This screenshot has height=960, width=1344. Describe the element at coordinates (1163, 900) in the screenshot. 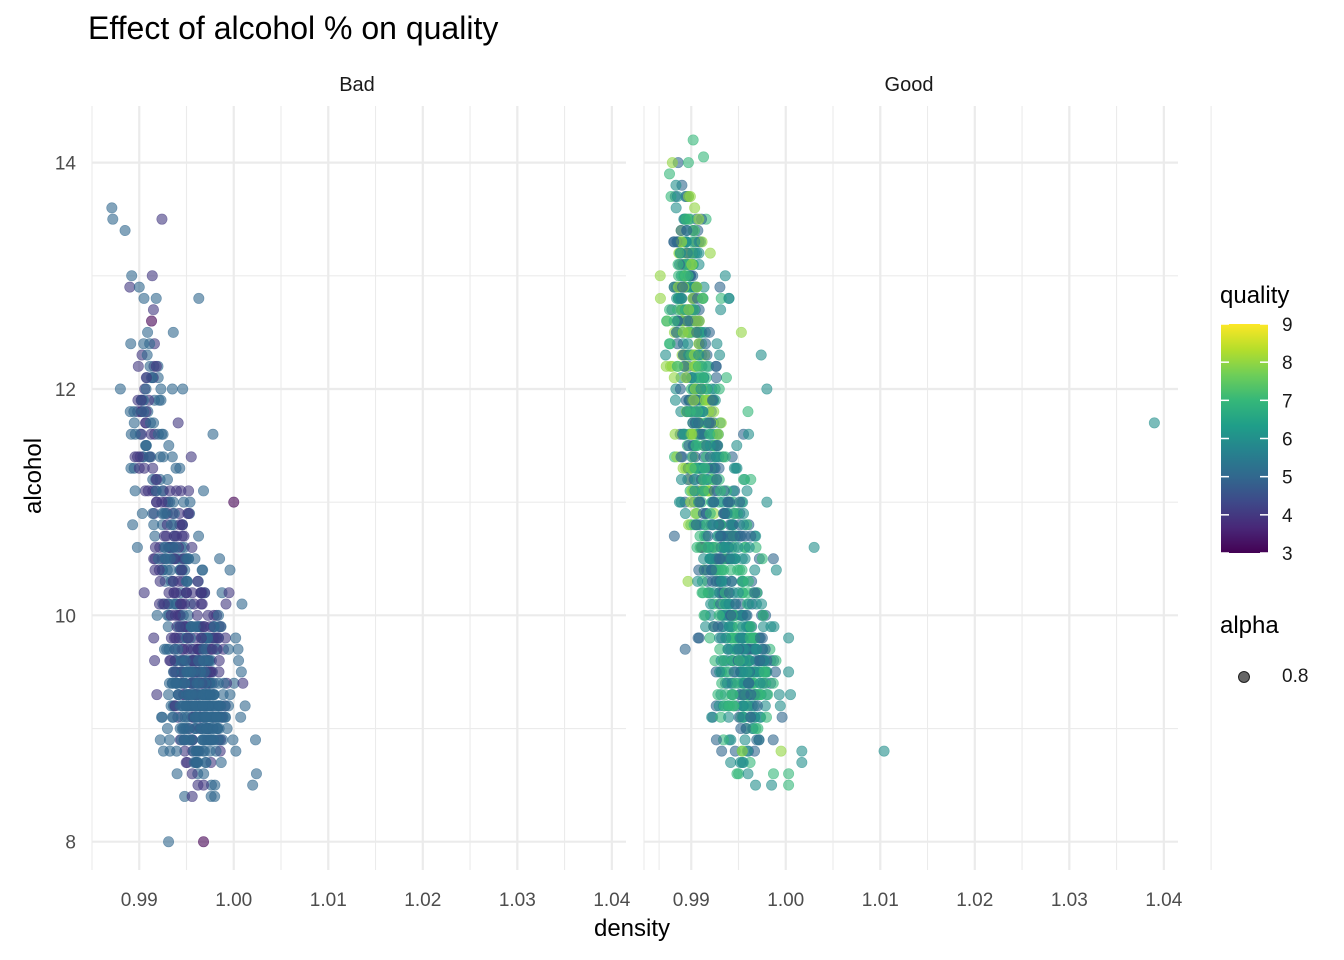

I see `x-tick-label: 1.04` at that location.